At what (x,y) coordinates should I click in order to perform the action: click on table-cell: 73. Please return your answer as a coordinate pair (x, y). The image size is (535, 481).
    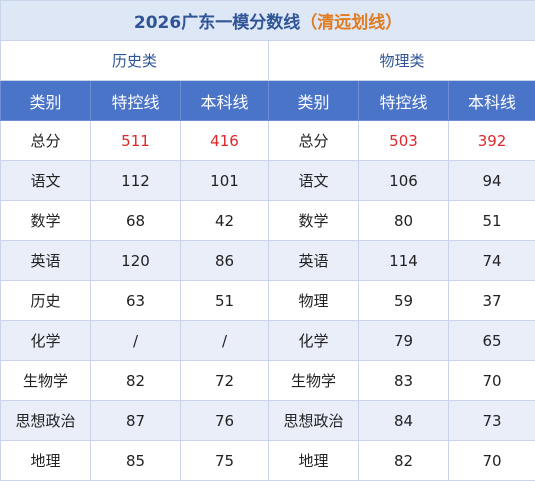
    Looking at the image, I should click on (491, 420).